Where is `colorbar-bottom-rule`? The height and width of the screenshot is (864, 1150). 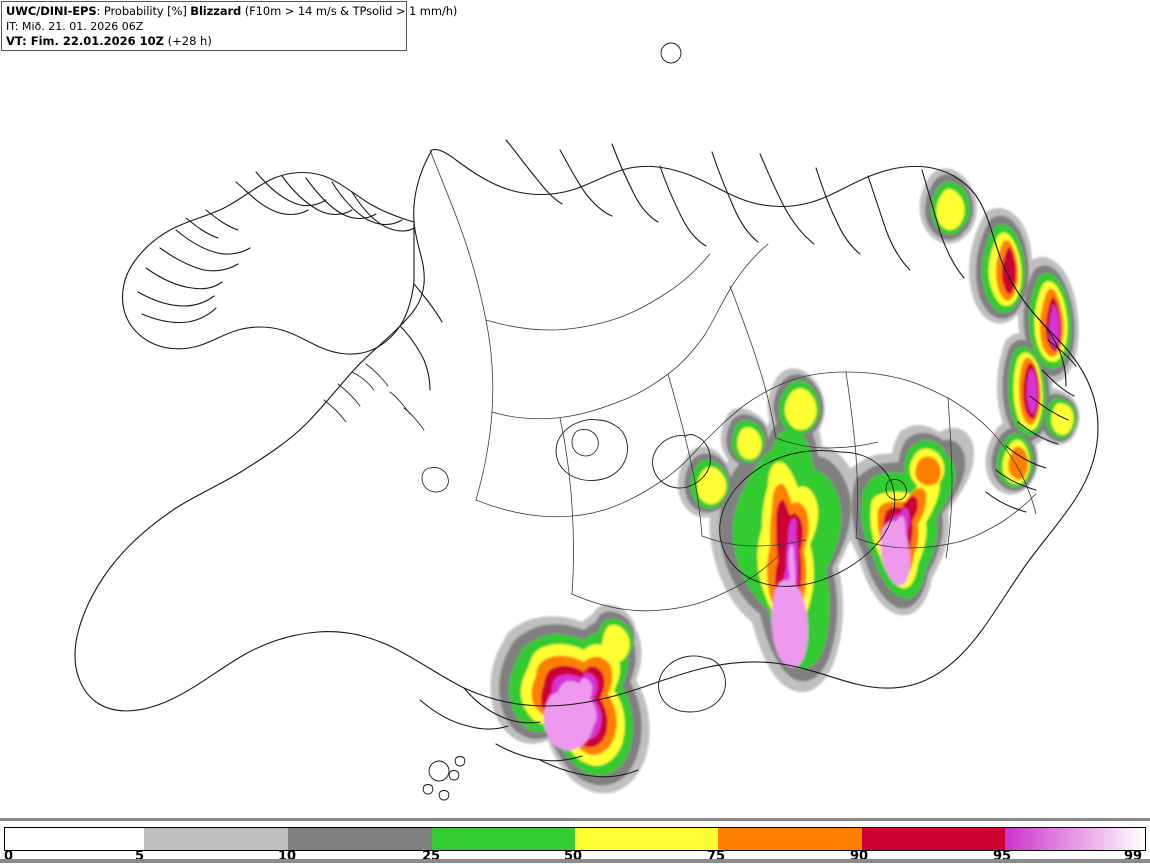 colorbar-bottom-rule is located at coordinates (575, 861).